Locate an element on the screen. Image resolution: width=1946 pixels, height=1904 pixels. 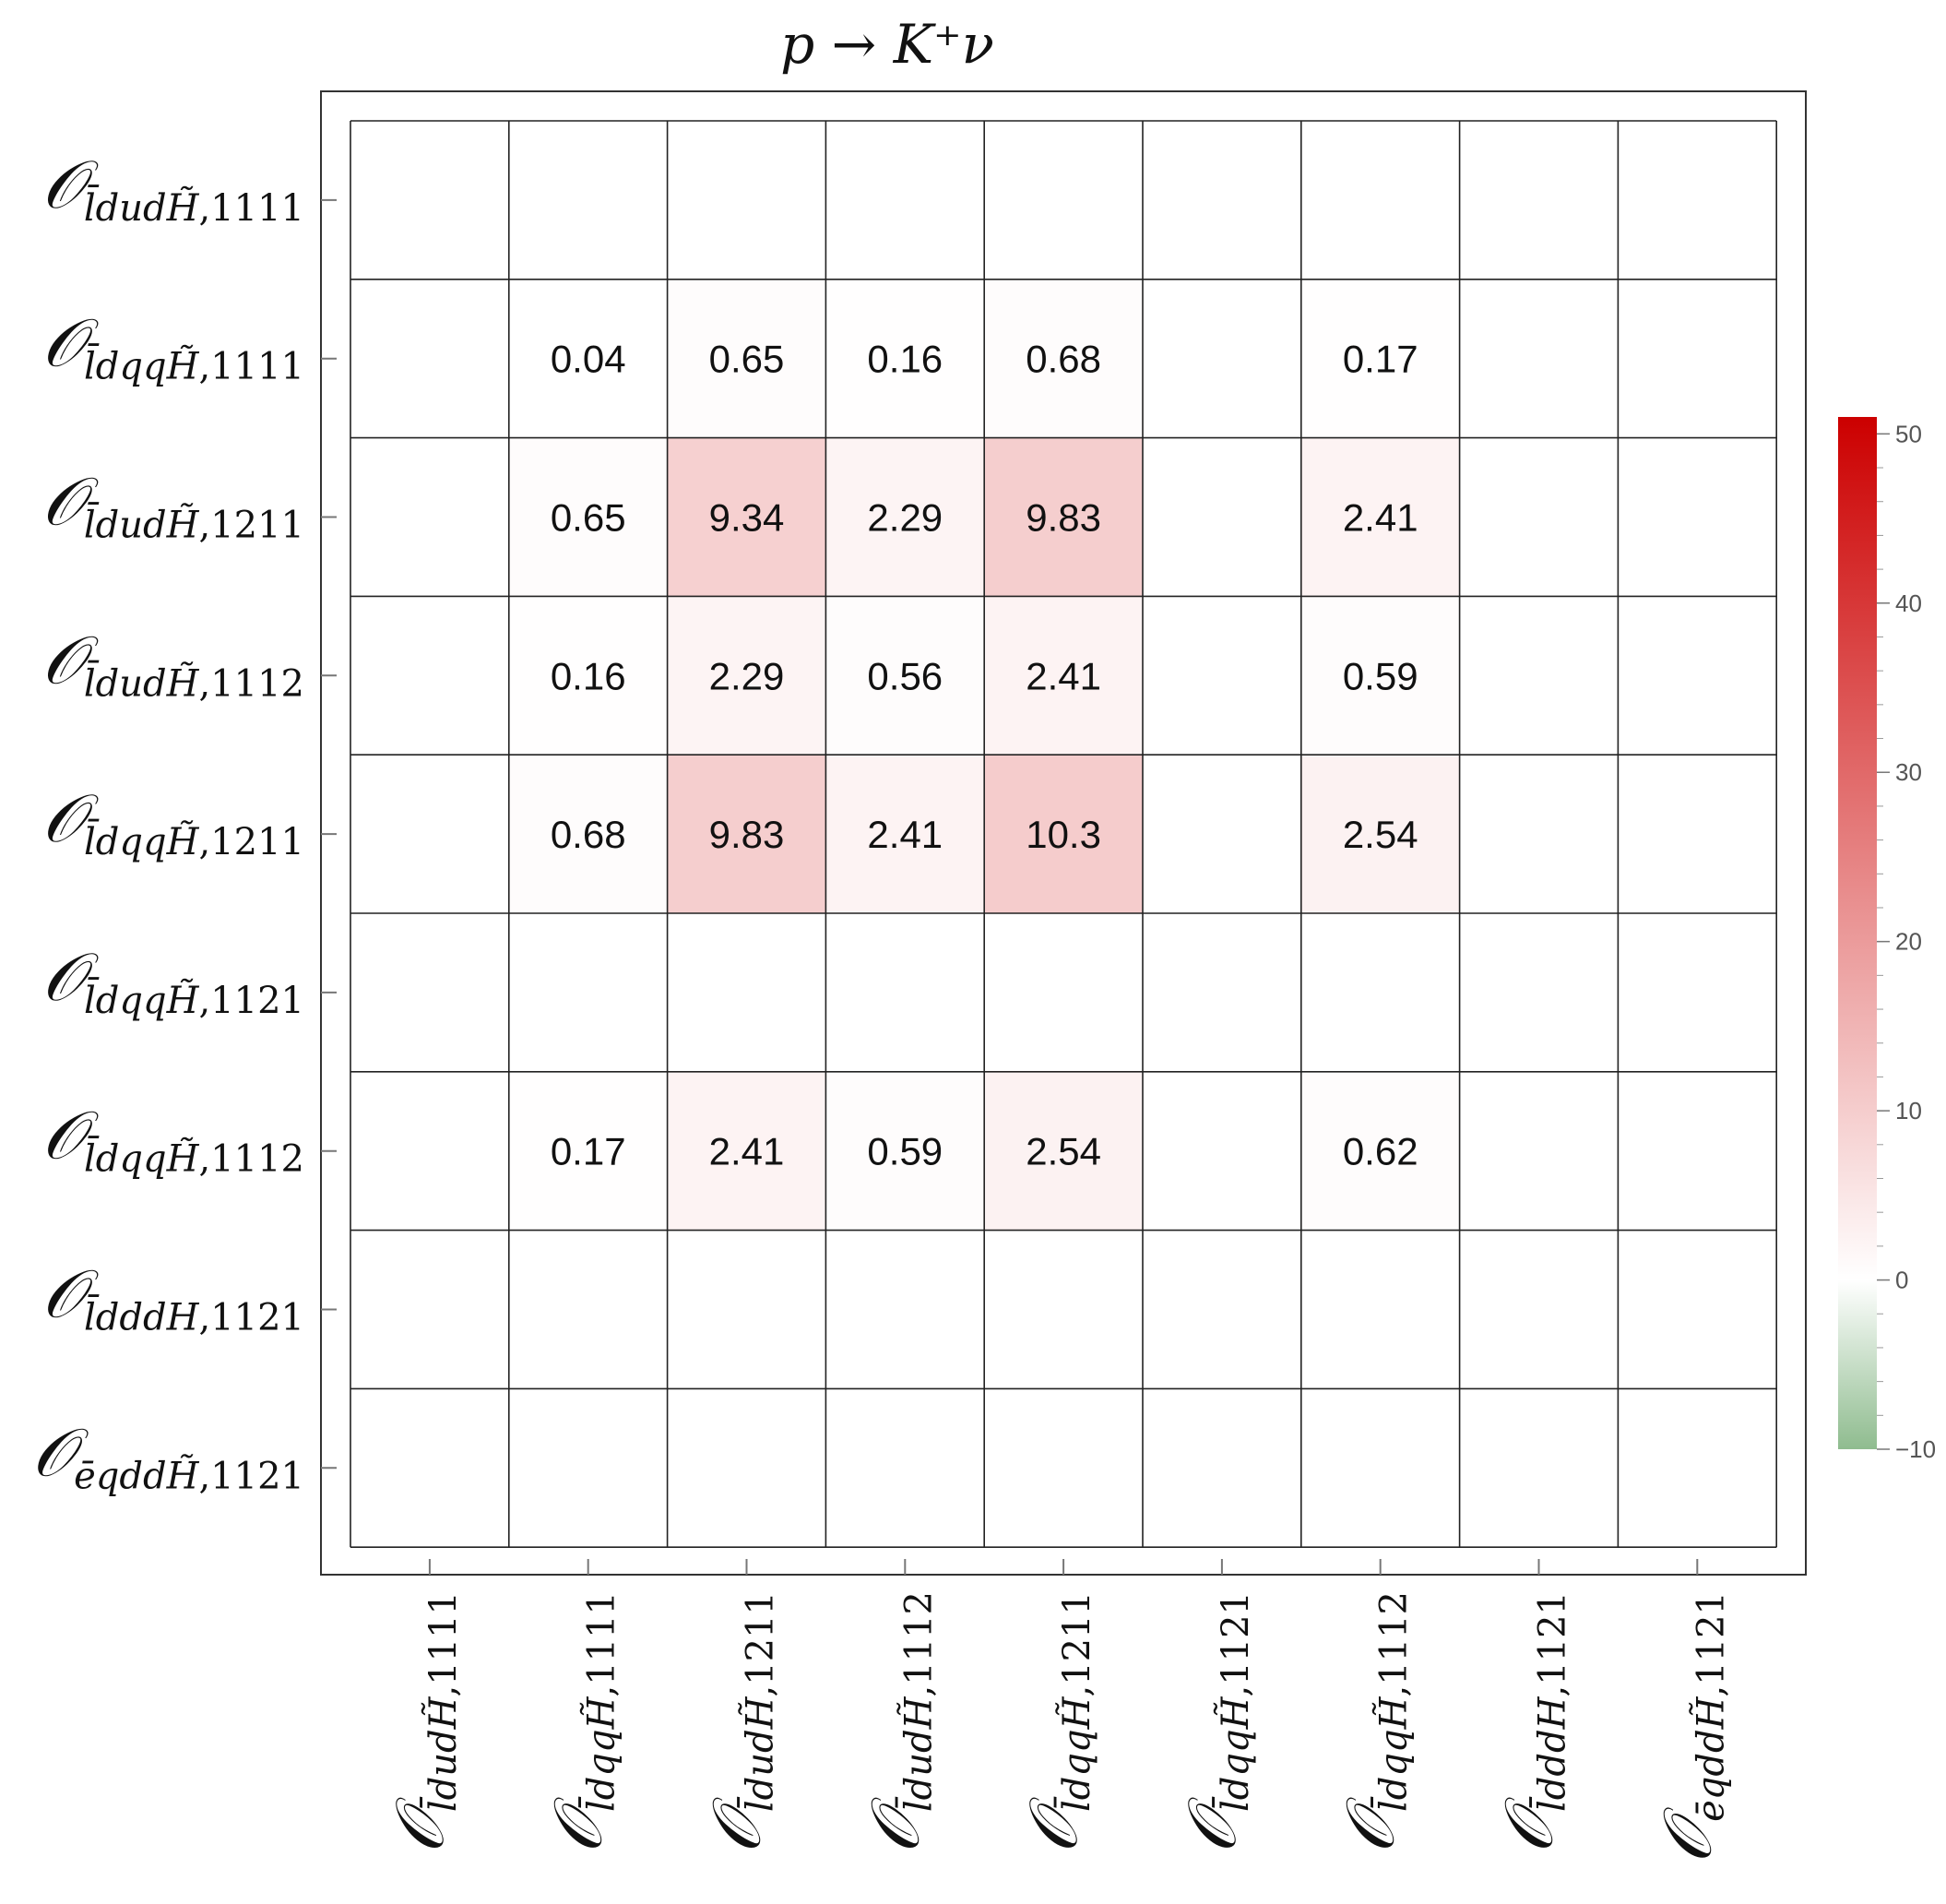
cell-value-label: 10.3 is located at coordinates (1063, 834).